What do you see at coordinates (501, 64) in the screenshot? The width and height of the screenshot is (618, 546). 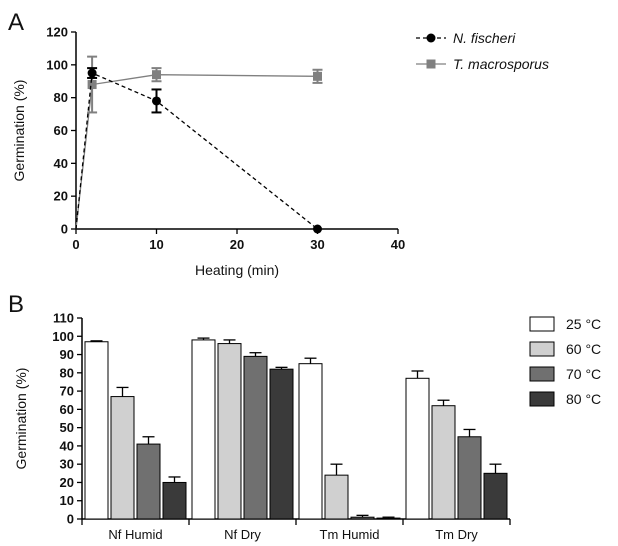 I see `legend-label-1: T. macrosporus` at bounding box center [501, 64].